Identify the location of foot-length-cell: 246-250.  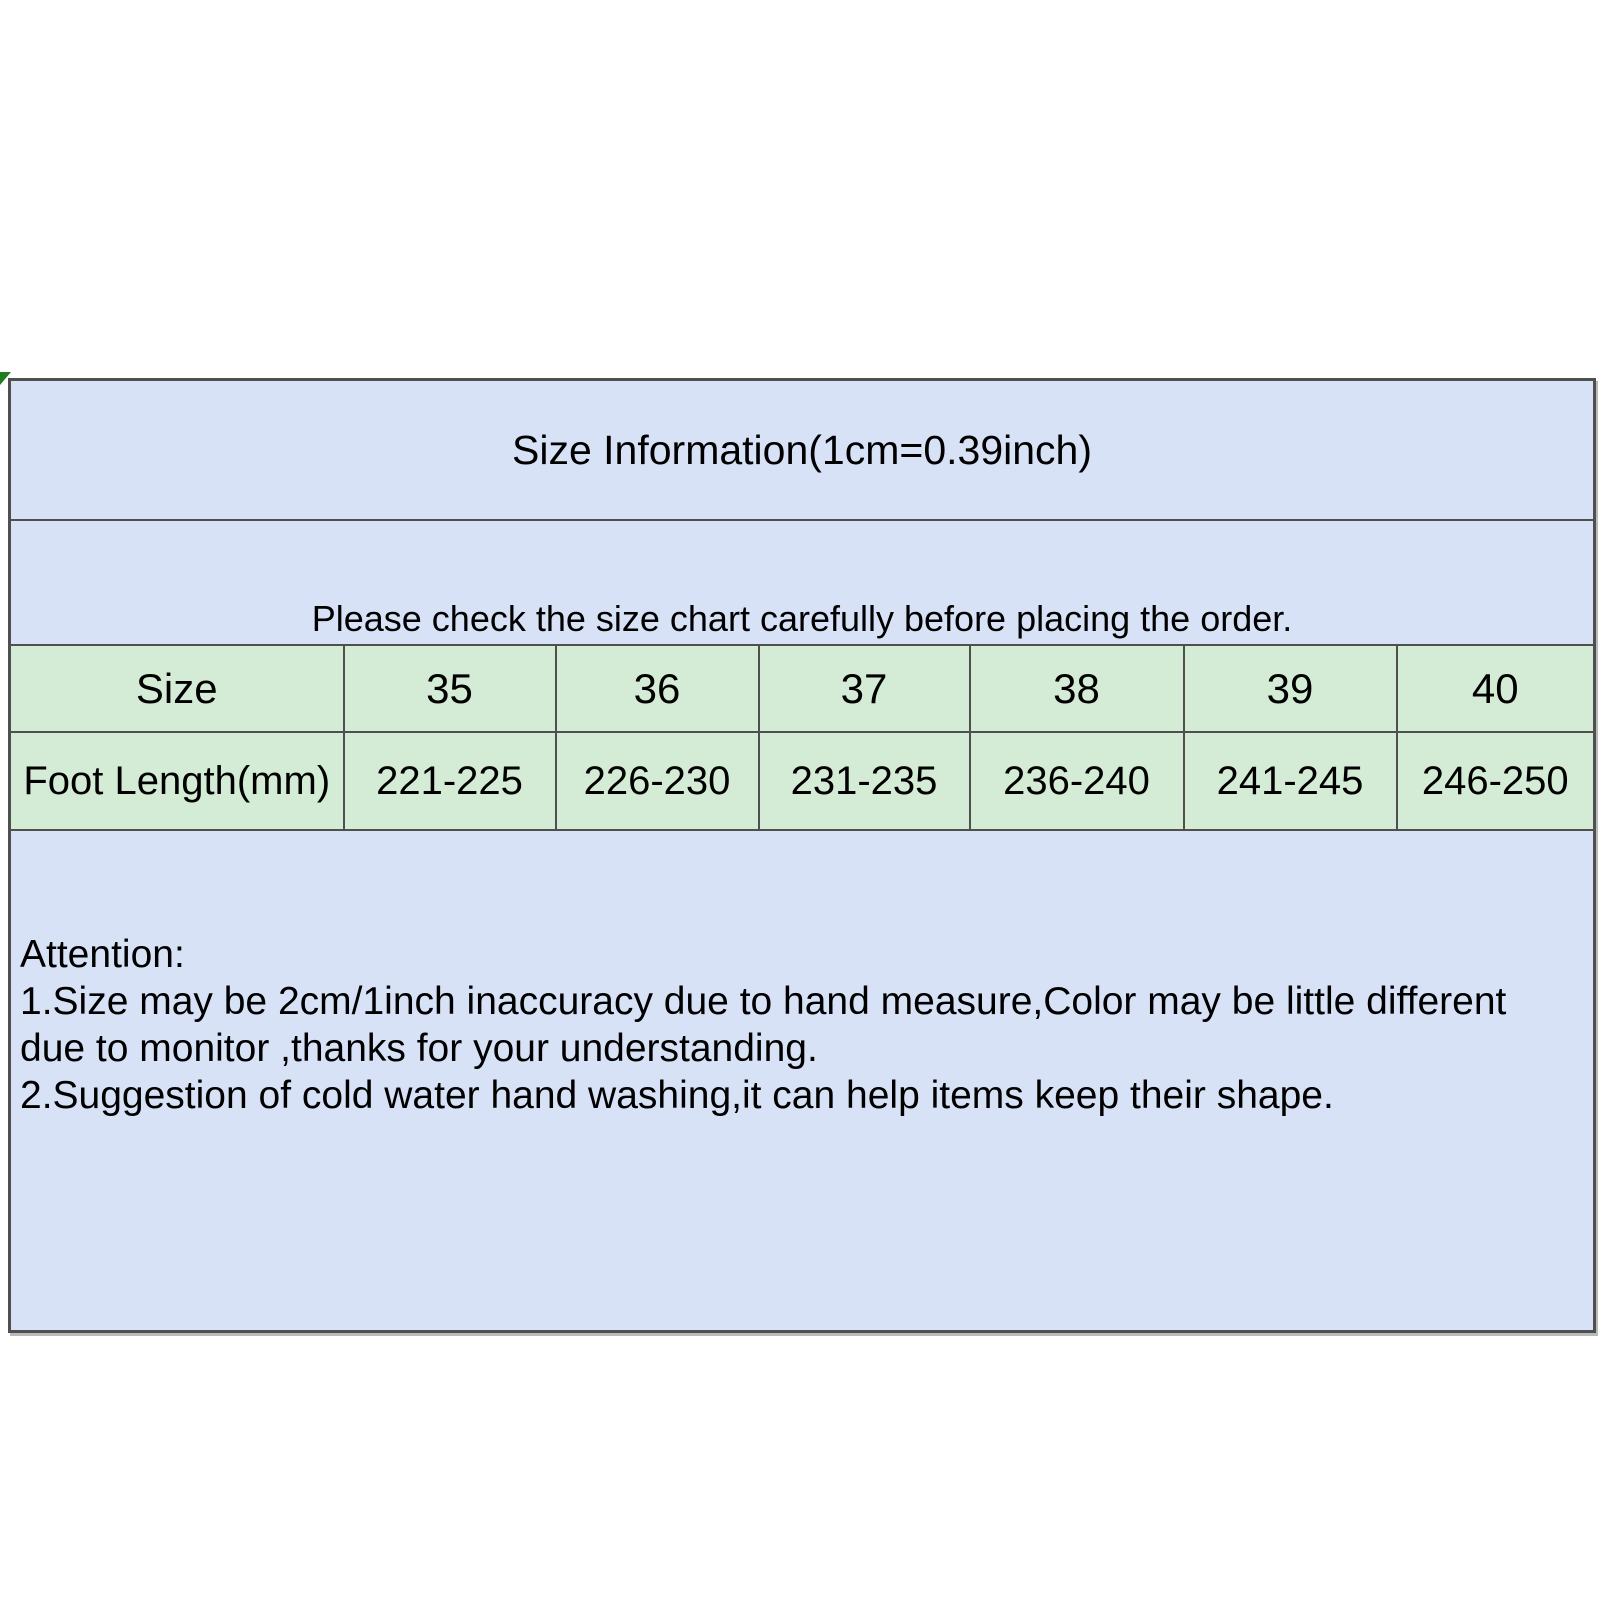
(1495, 781).